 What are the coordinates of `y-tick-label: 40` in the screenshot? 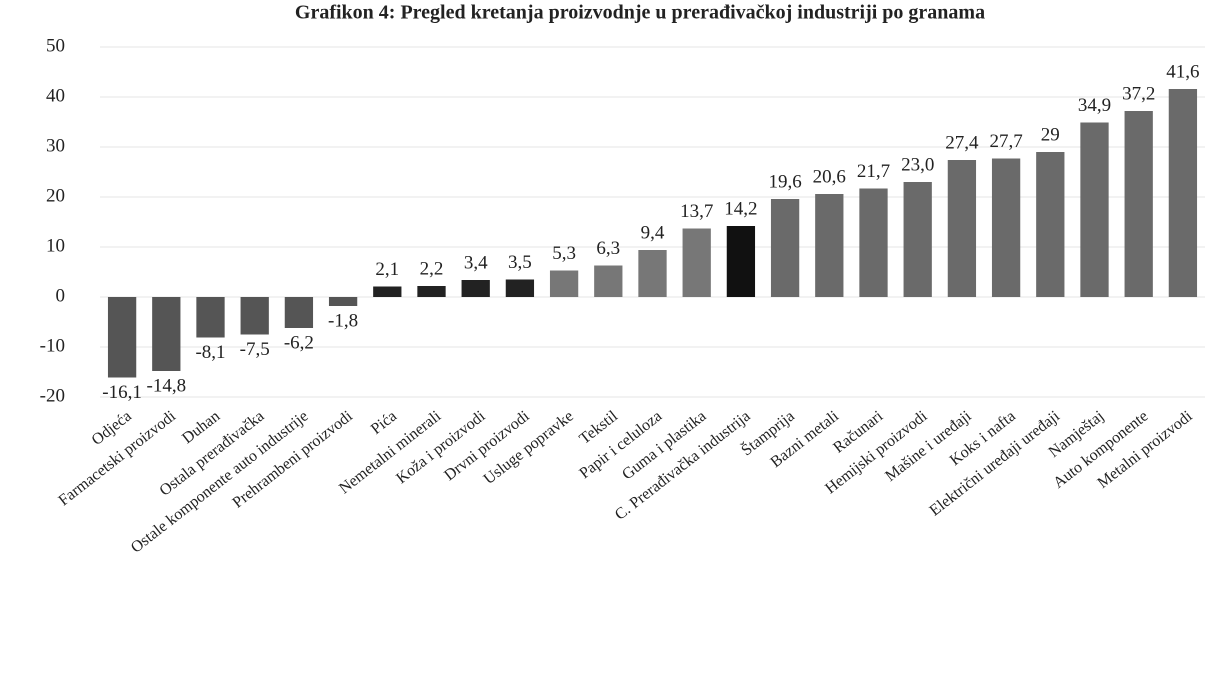 It's located at (55, 95).